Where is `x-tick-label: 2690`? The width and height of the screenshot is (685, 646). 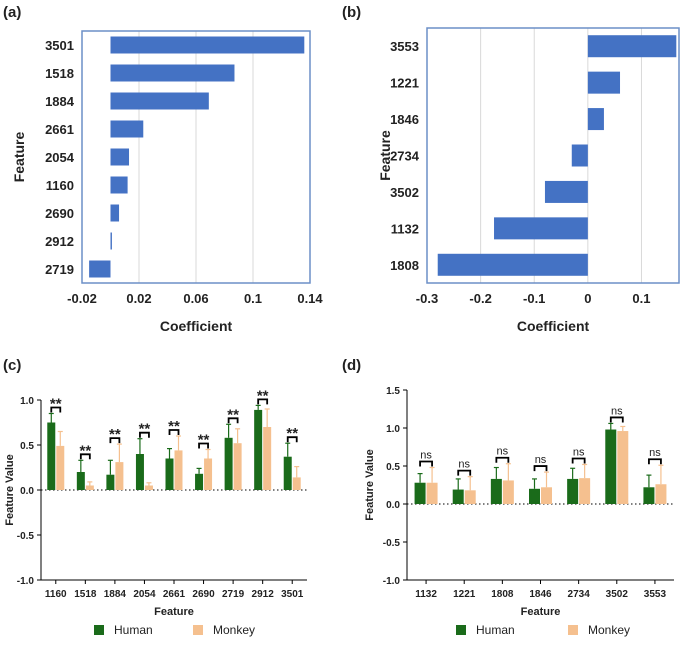 x-tick-label: 2690 is located at coordinates (203, 594).